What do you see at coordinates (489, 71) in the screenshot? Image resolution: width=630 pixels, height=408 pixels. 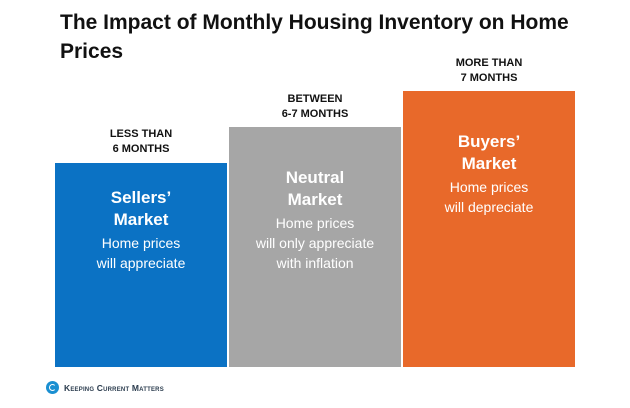 I see `range-label-buyers: MORE THAN 7 MONTHS` at bounding box center [489, 71].